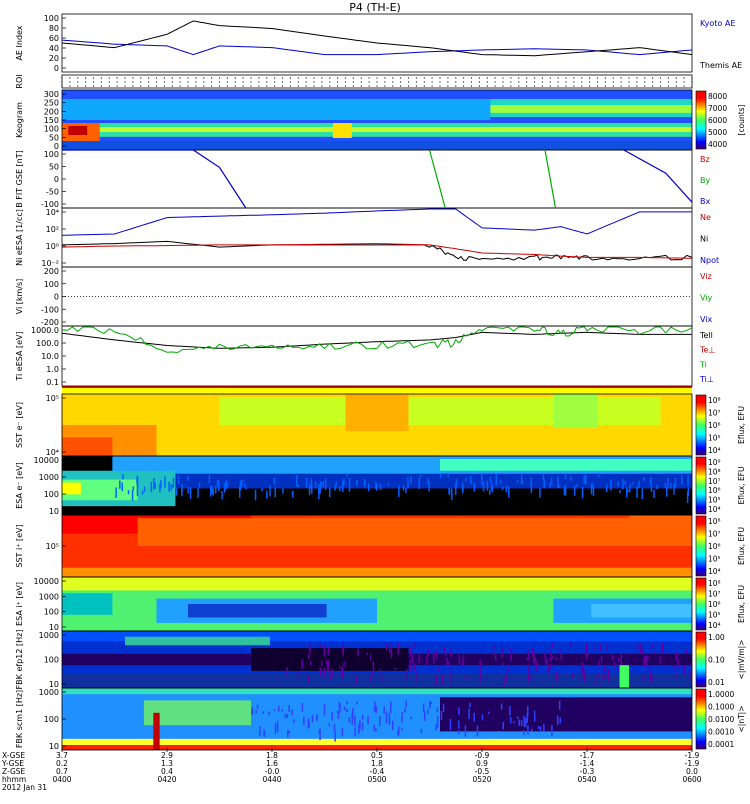 This screenshot has width=750, height=804. Describe the element at coordinates (437, 179) in the screenshot. I see `bfield-series-by` at that location.